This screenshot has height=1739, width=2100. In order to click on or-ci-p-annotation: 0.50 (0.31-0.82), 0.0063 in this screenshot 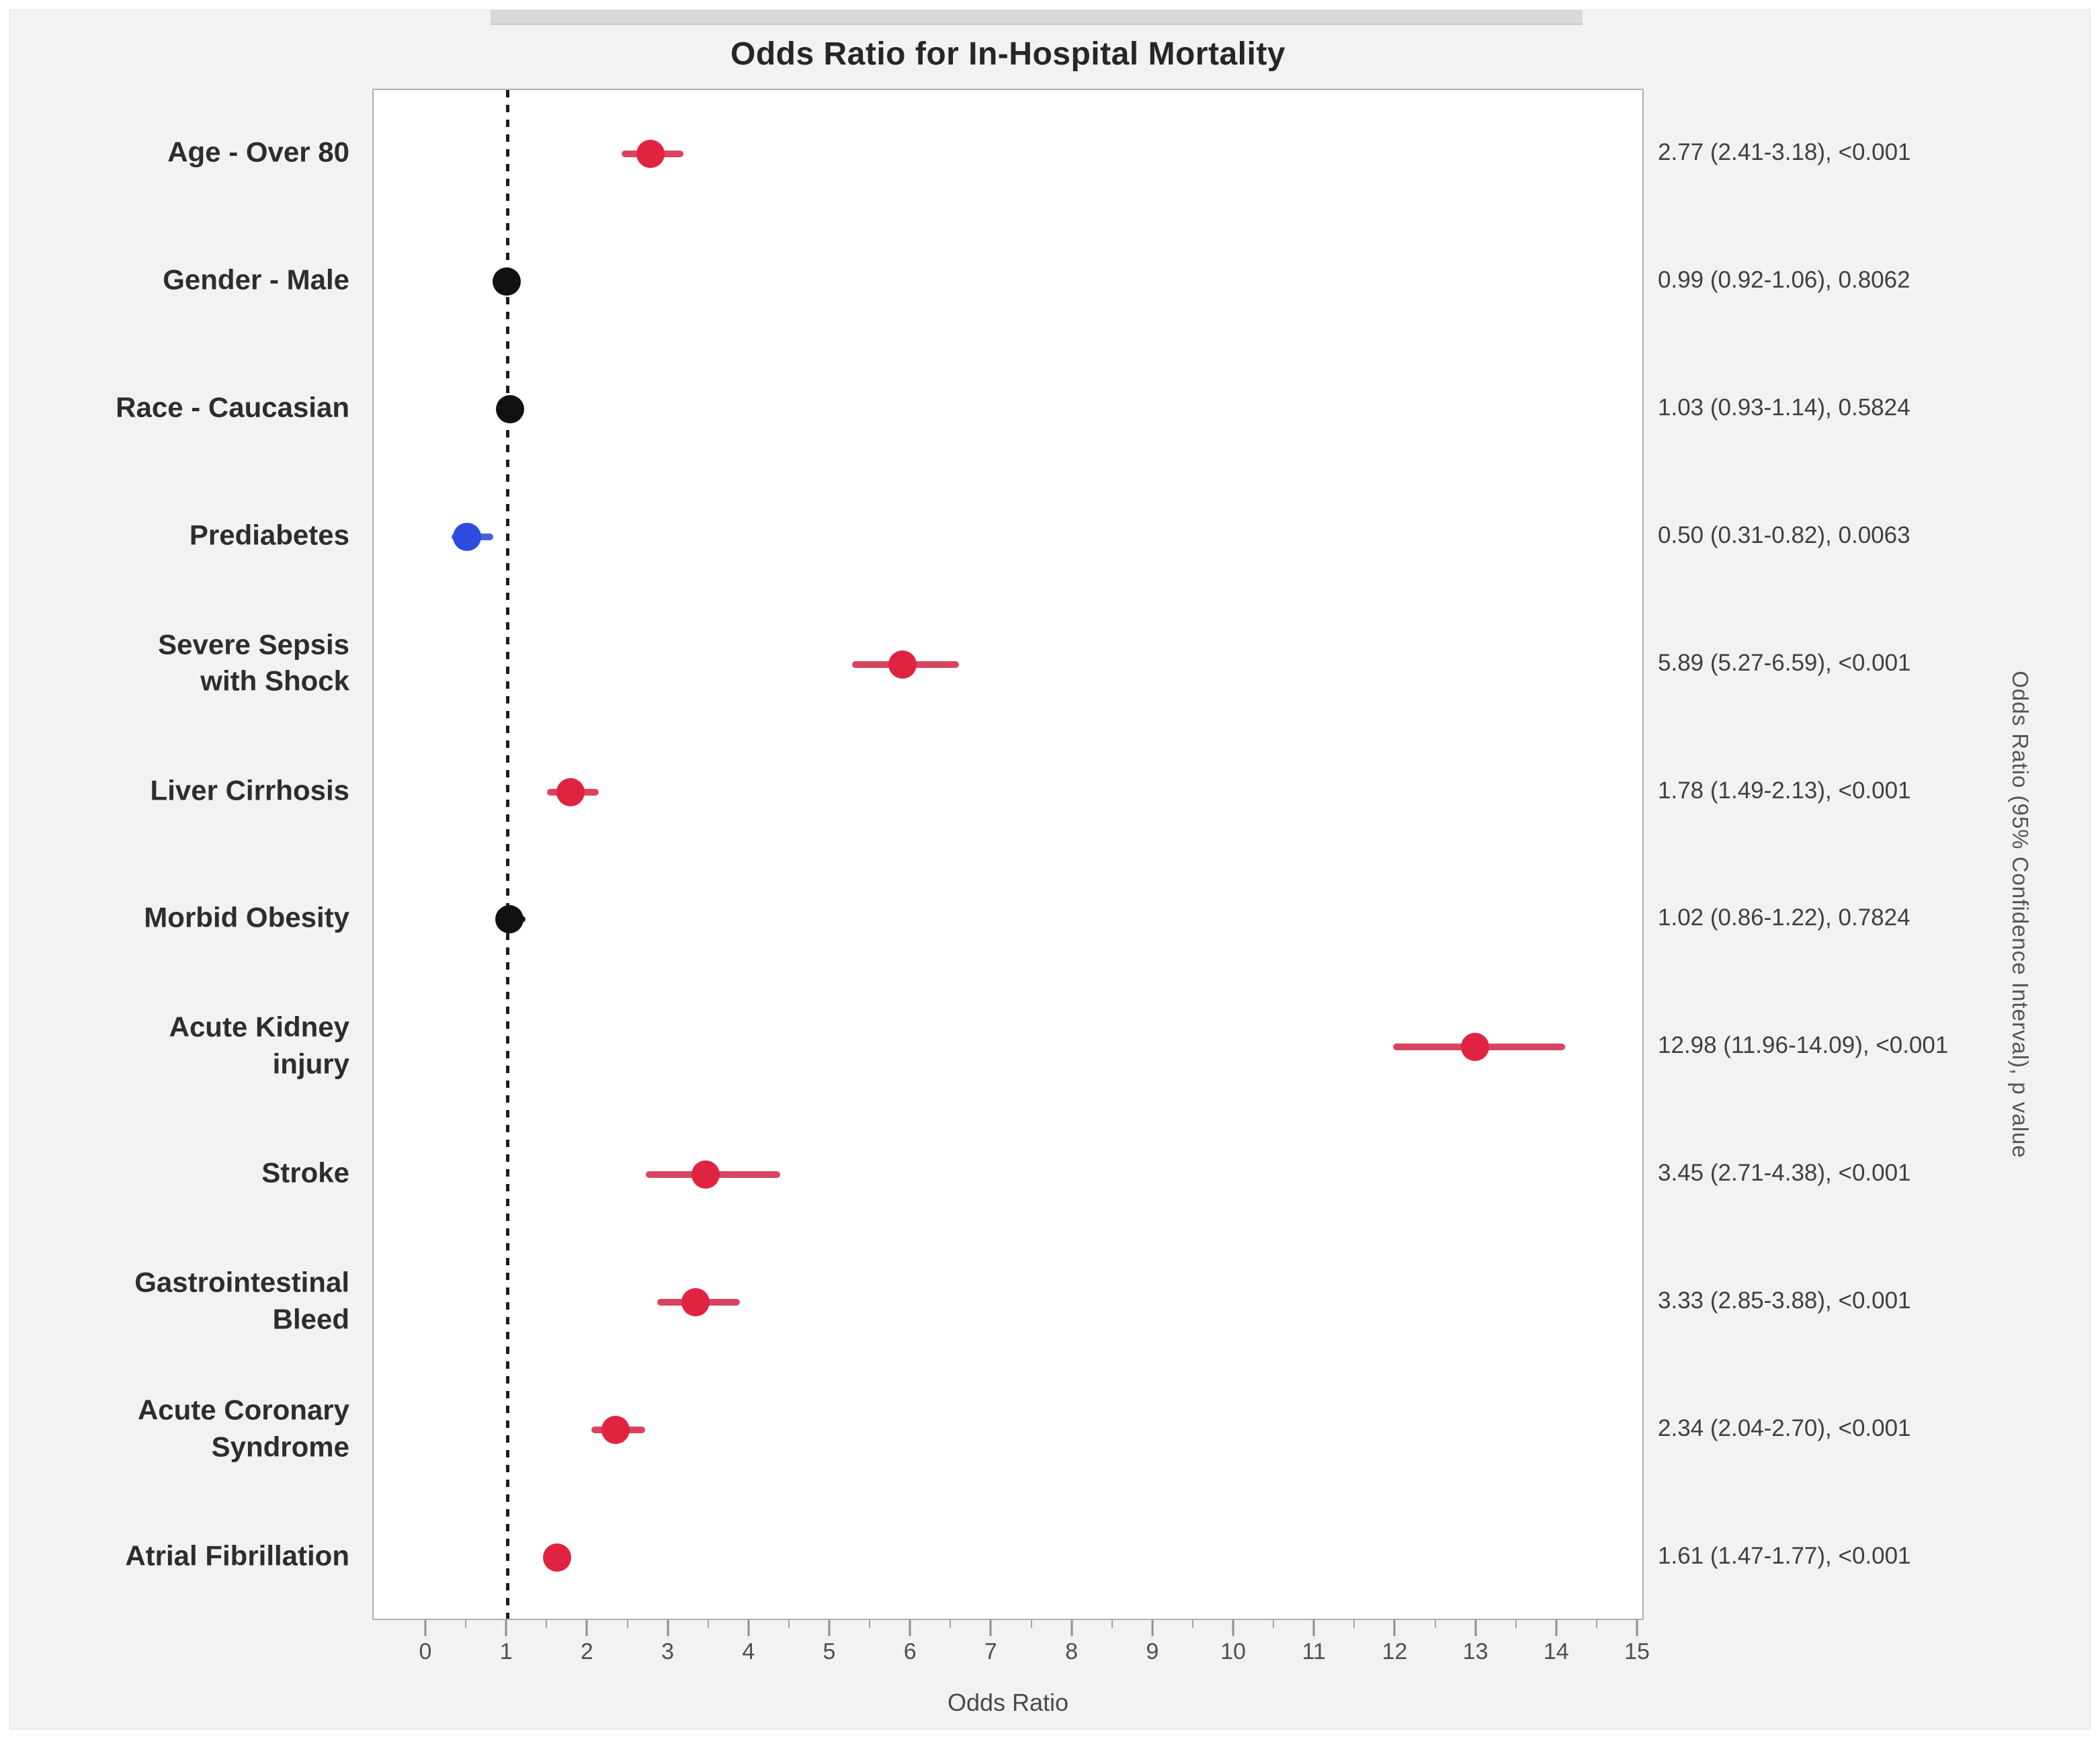, I will do `click(1784, 535)`.